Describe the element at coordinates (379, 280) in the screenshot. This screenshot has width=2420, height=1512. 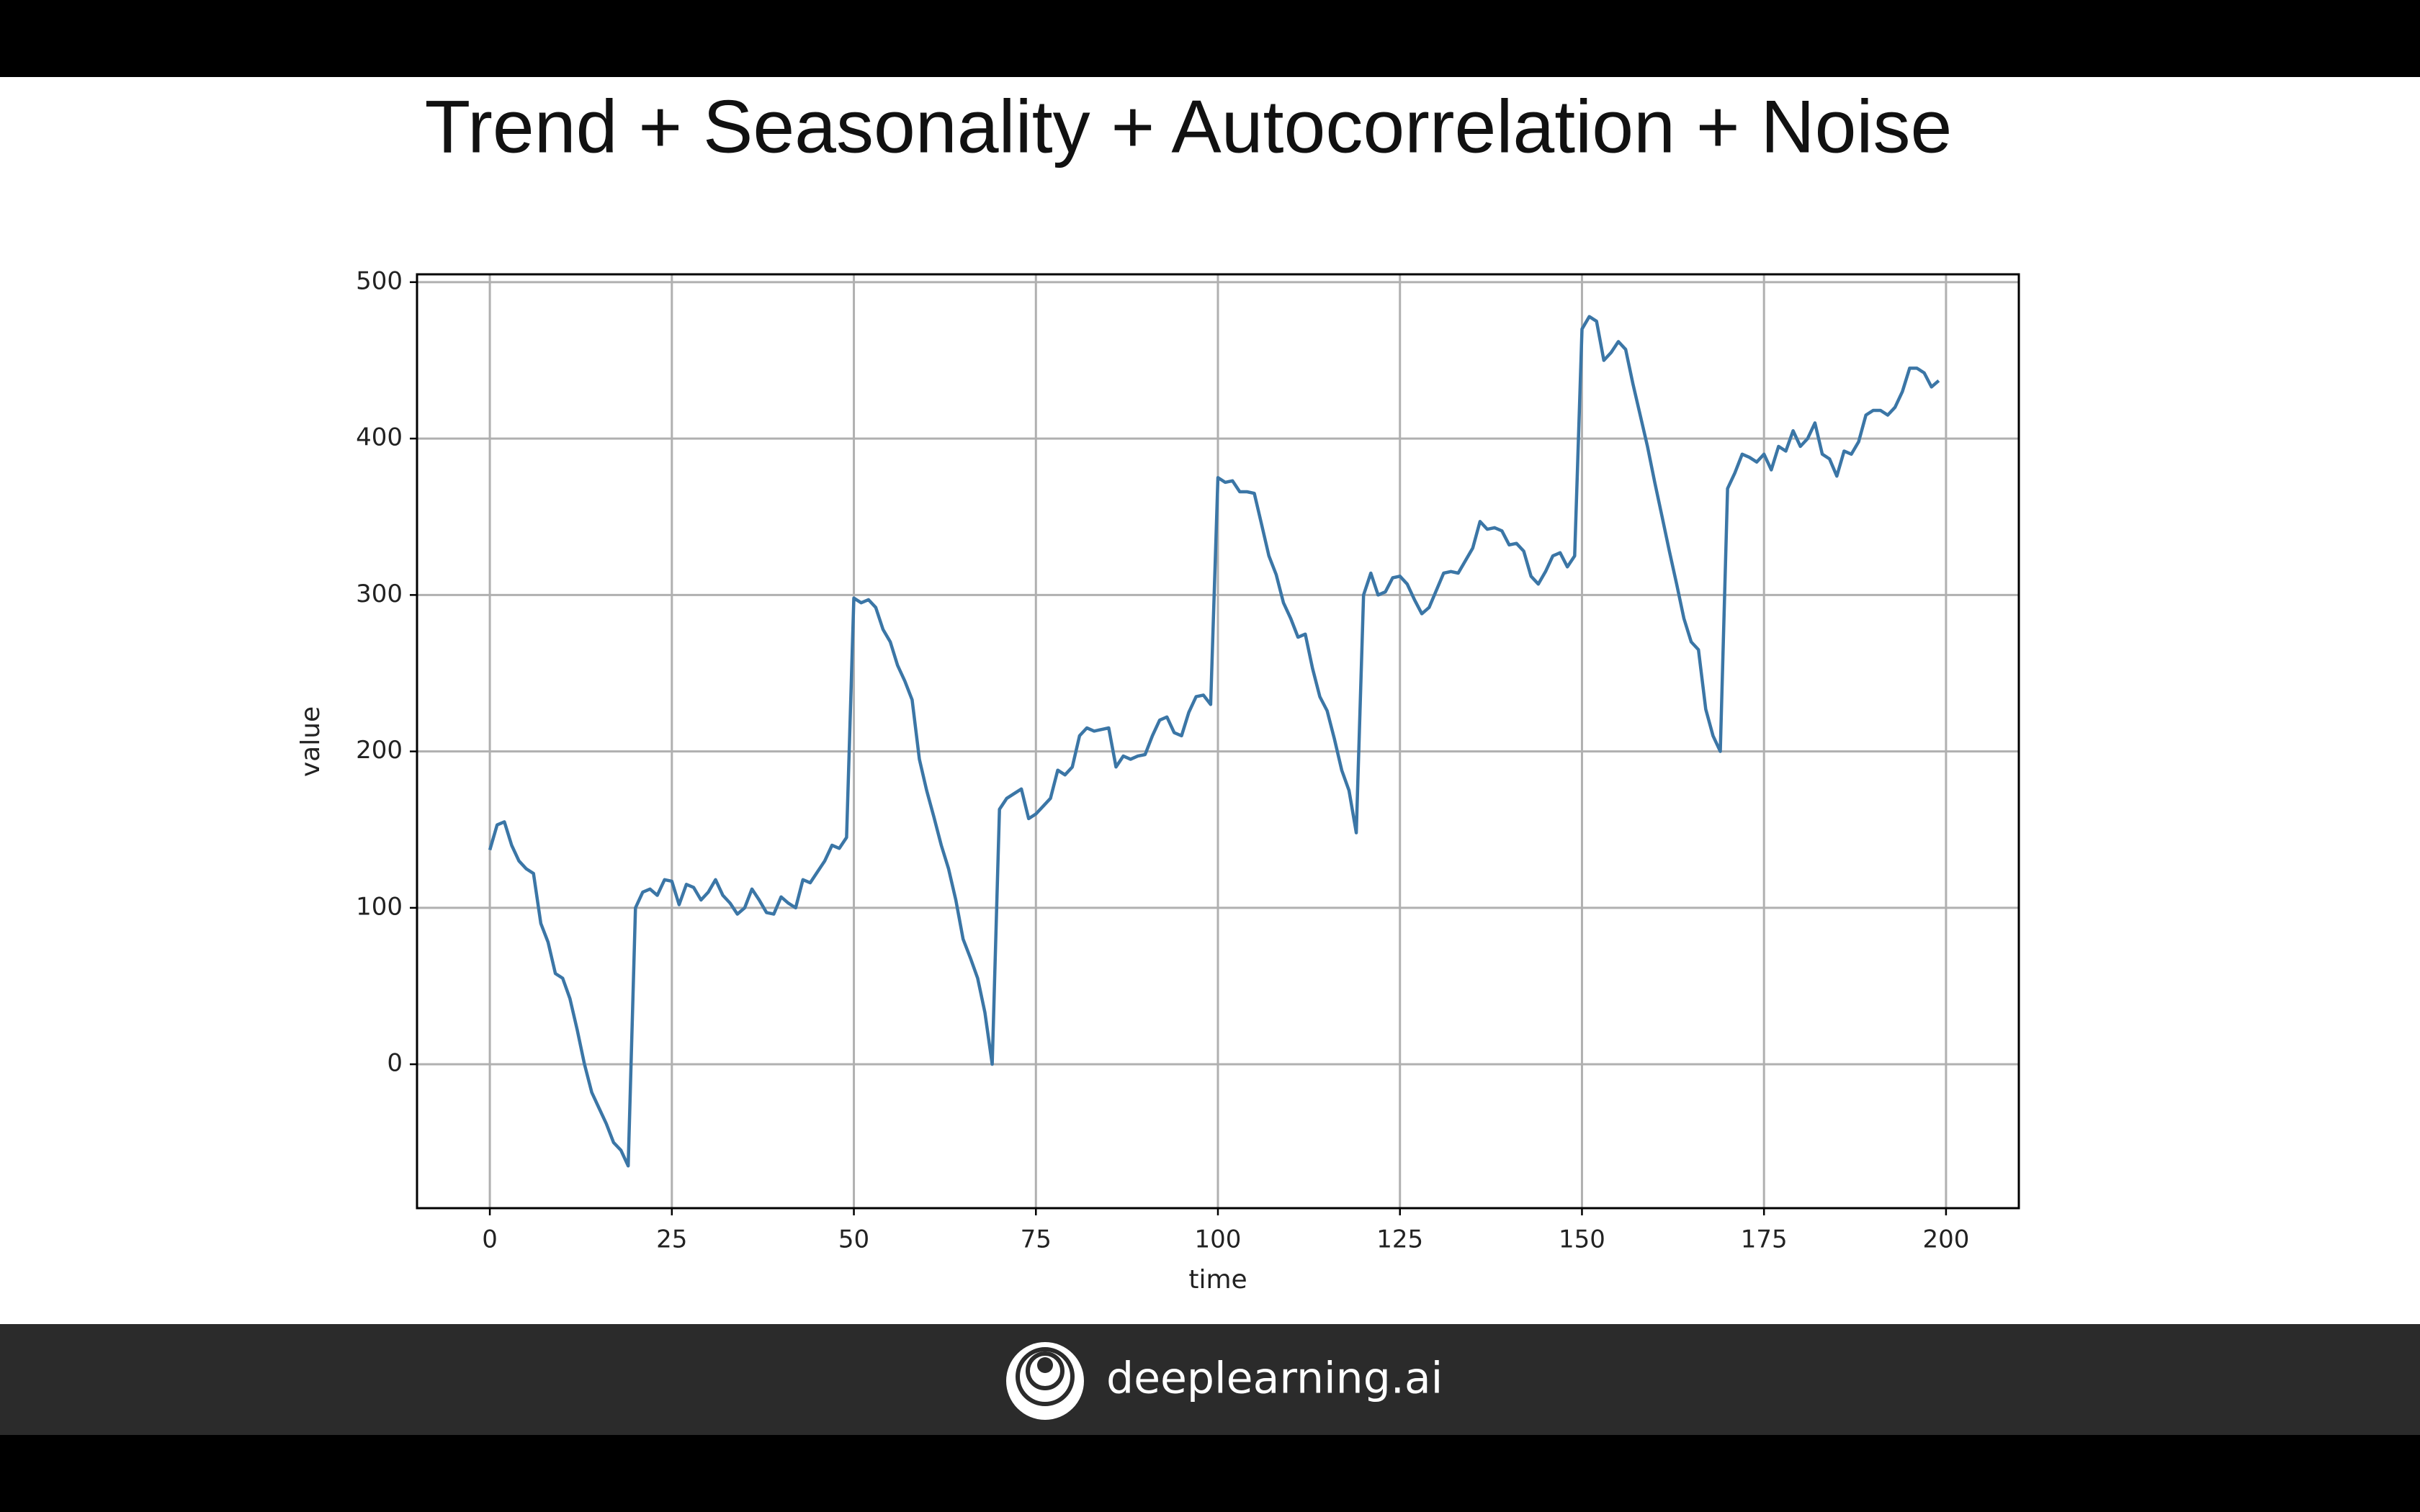
I see `y-tick-label: 500` at that location.